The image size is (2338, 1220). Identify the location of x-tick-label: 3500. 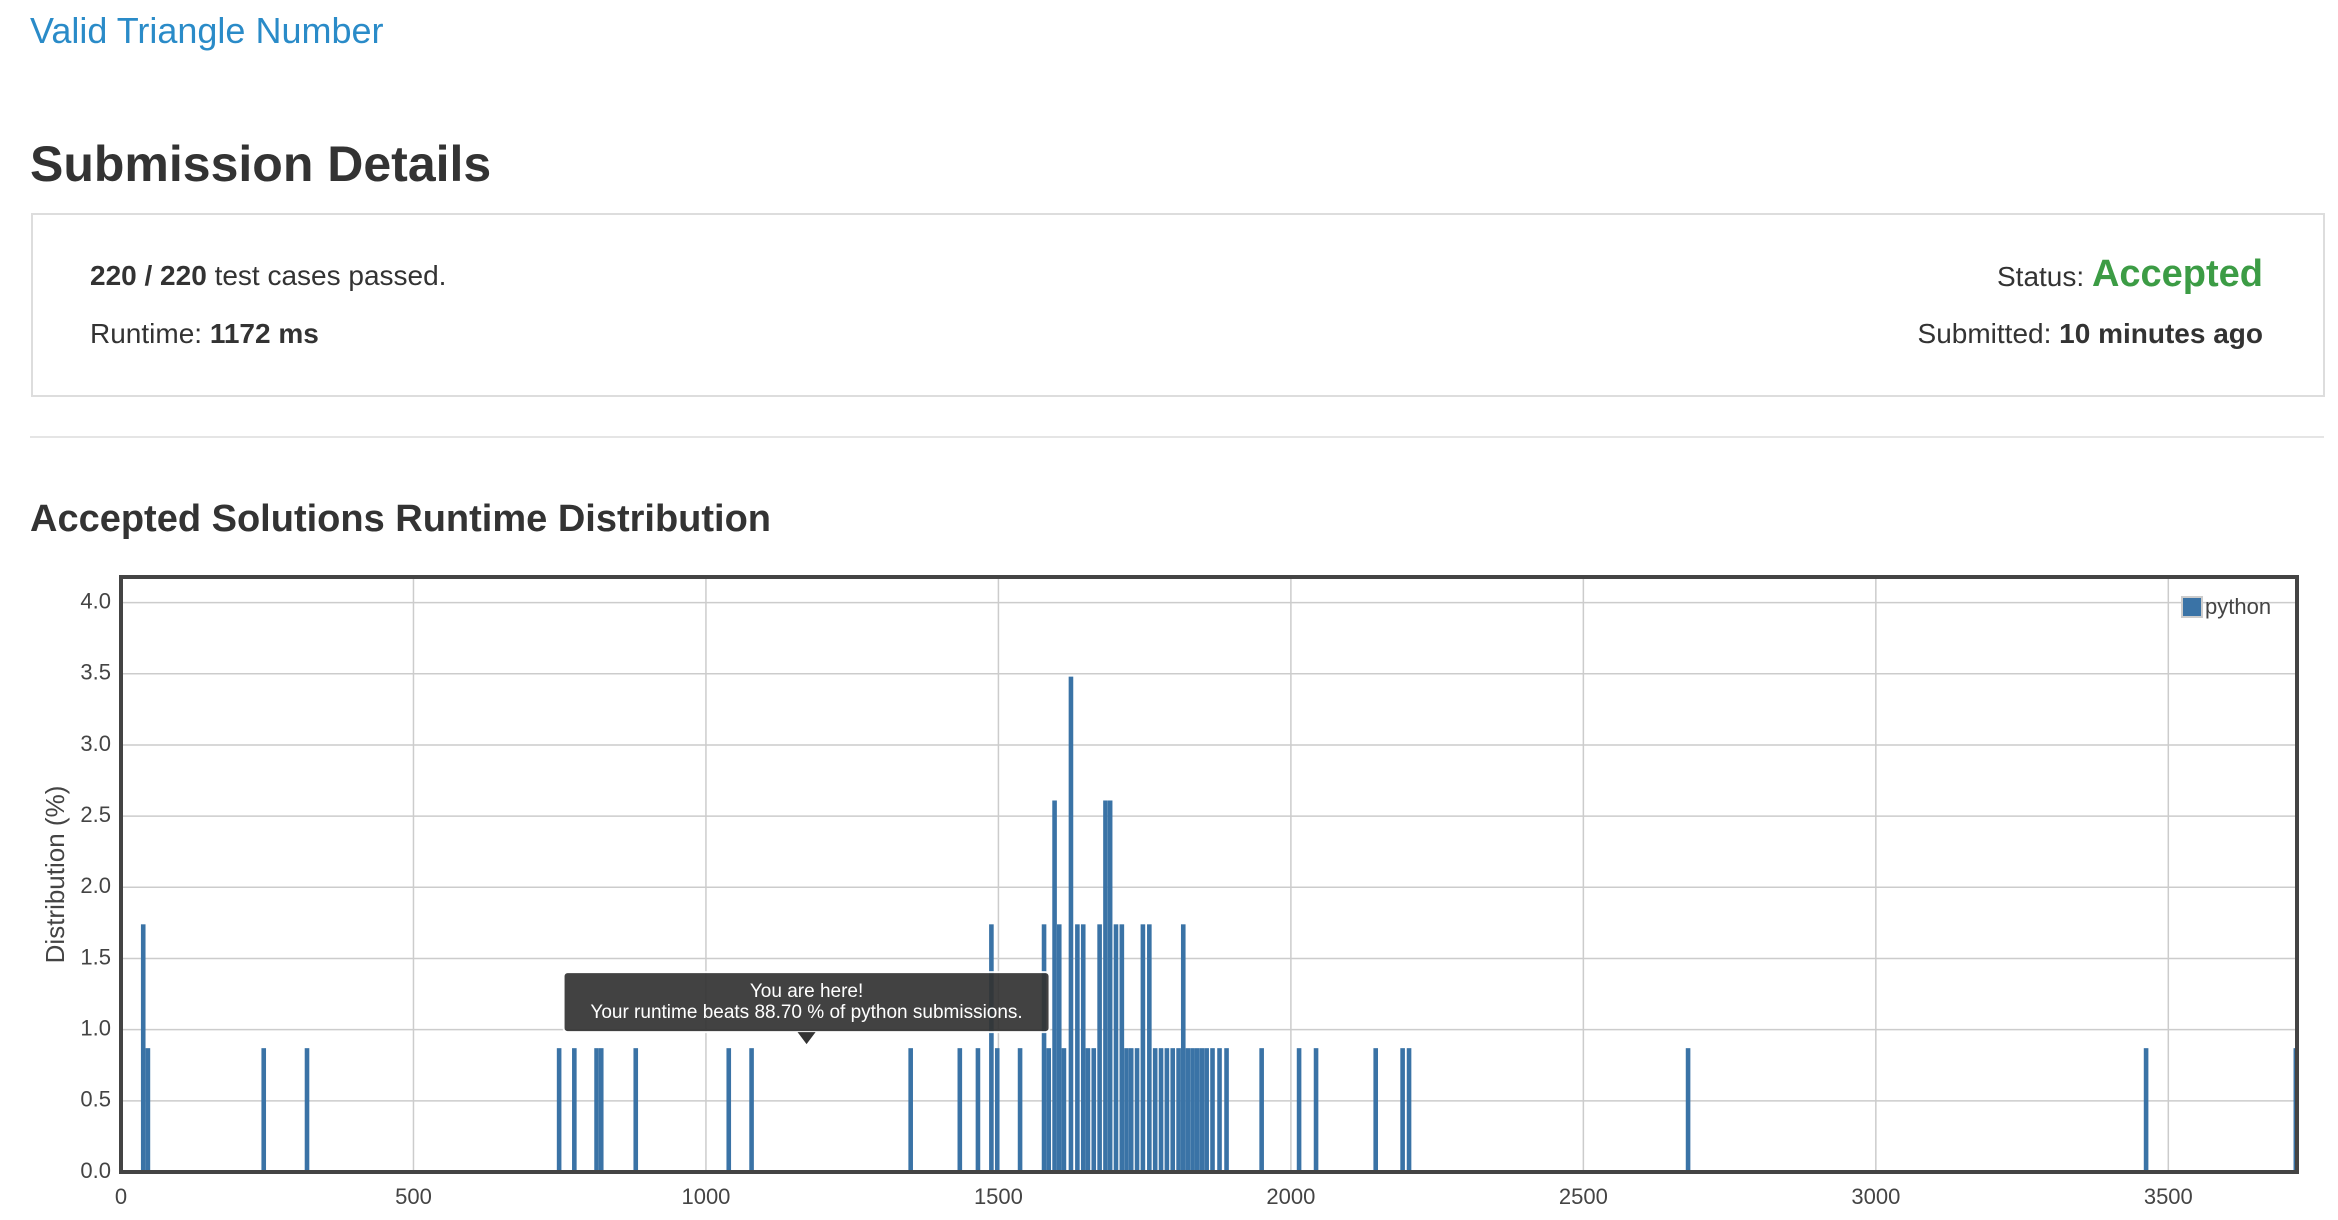
(2168, 1196).